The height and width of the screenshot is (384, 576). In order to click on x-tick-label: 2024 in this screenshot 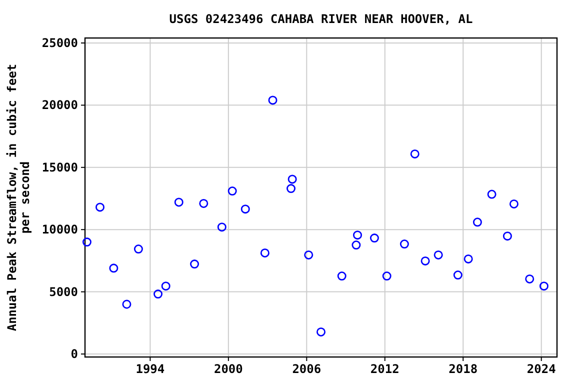, I will do `click(541, 369)`.